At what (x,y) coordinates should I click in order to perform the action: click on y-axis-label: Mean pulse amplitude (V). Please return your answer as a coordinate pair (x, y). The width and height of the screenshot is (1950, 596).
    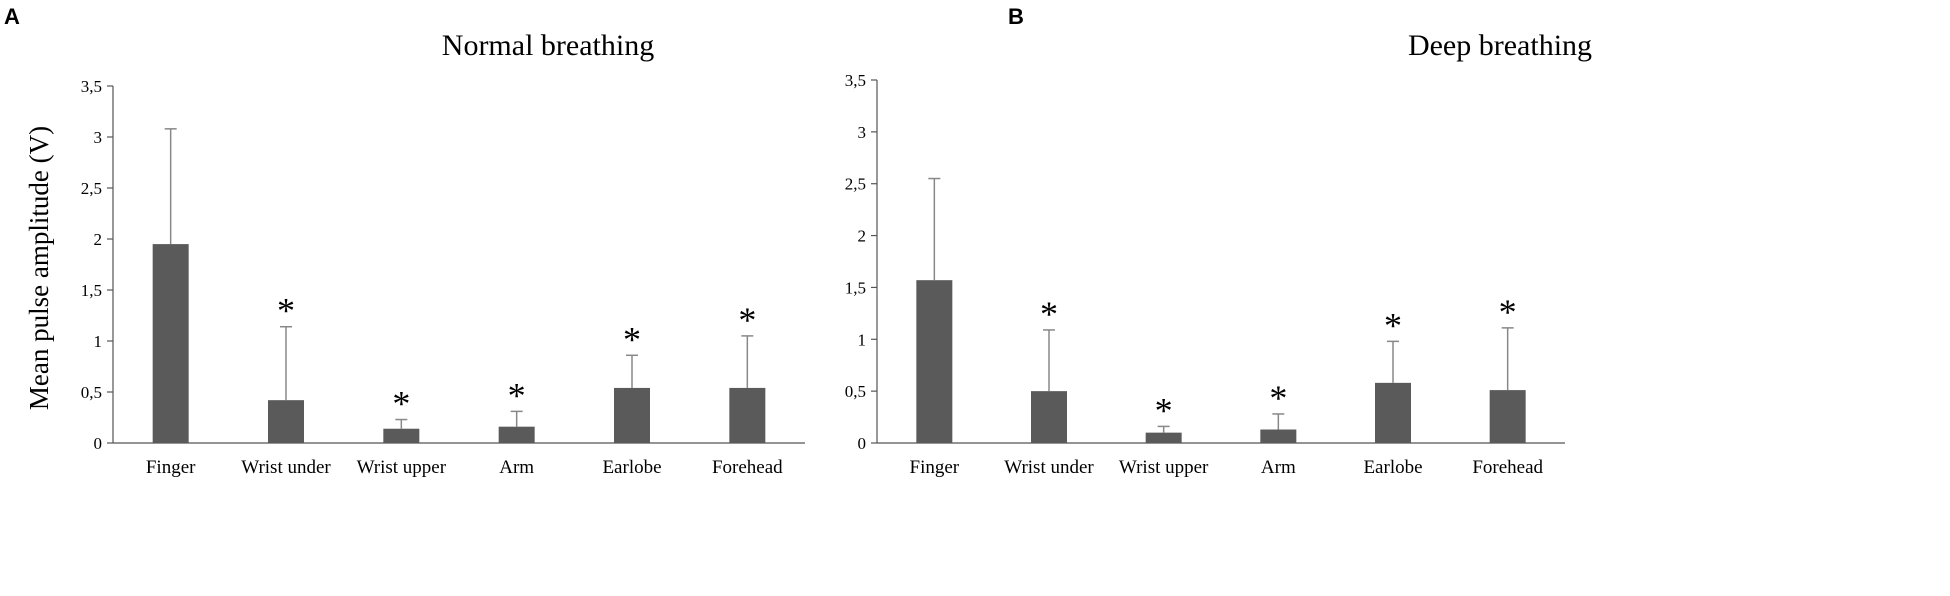
    Looking at the image, I should click on (39, 268).